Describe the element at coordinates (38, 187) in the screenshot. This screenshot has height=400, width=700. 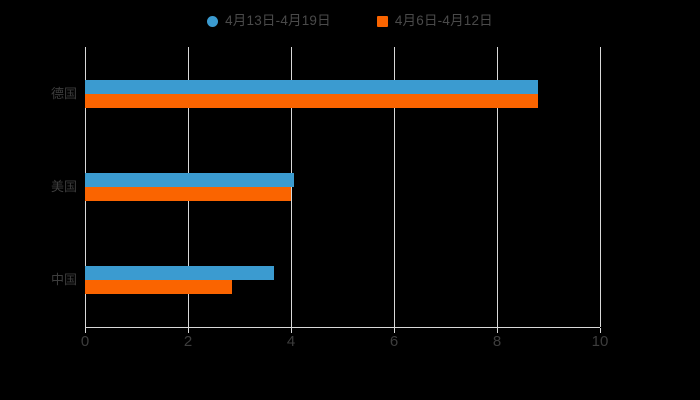
I see `y-axis-category-labels: 德国 美国 中国` at that location.